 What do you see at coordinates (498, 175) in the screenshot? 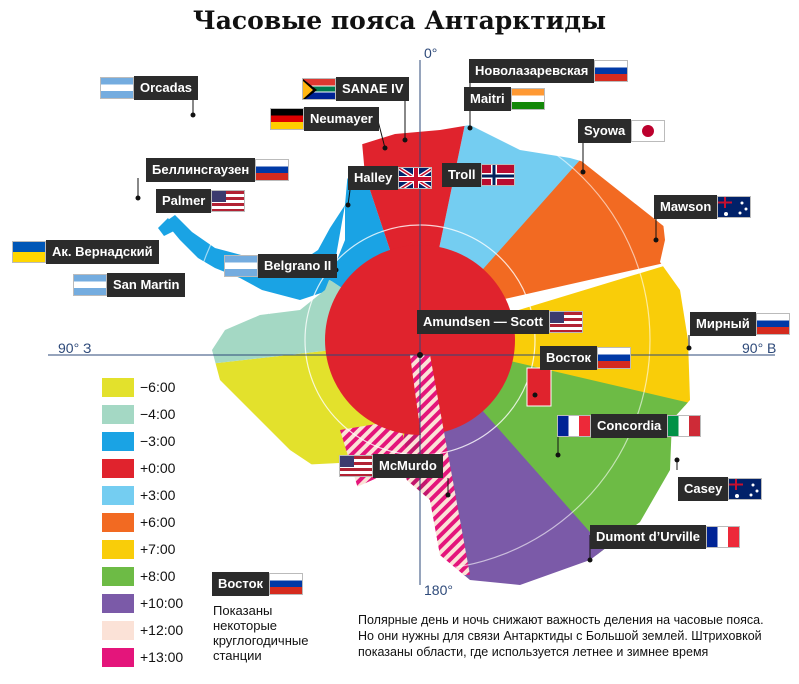
I see `flag-norway-icon` at bounding box center [498, 175].